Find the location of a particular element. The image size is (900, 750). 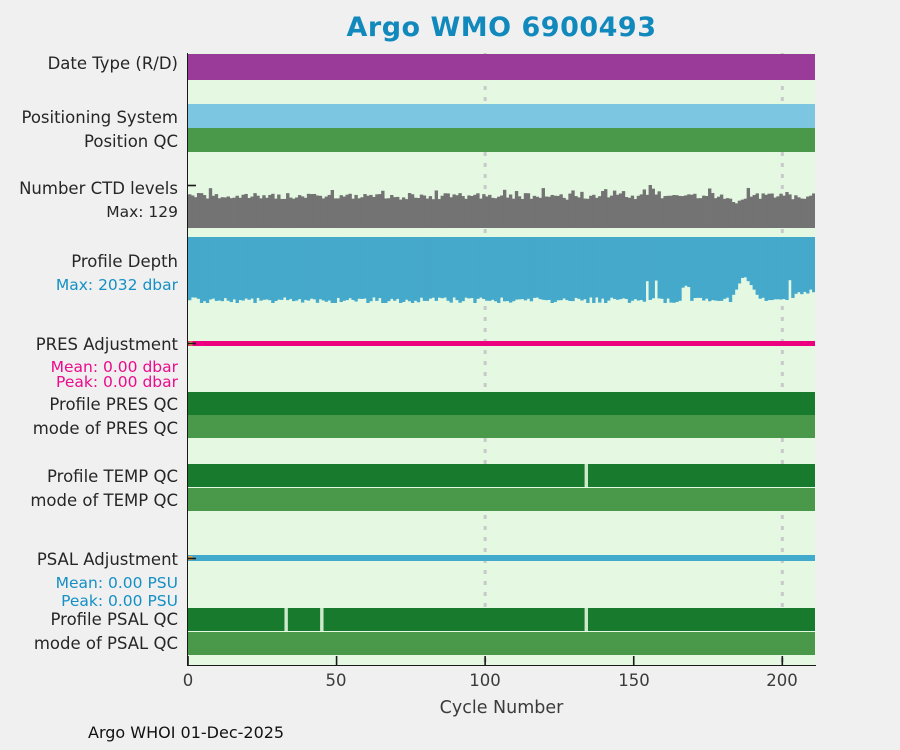

profile-pres-qc-bar is located at coordinates (501, 403).